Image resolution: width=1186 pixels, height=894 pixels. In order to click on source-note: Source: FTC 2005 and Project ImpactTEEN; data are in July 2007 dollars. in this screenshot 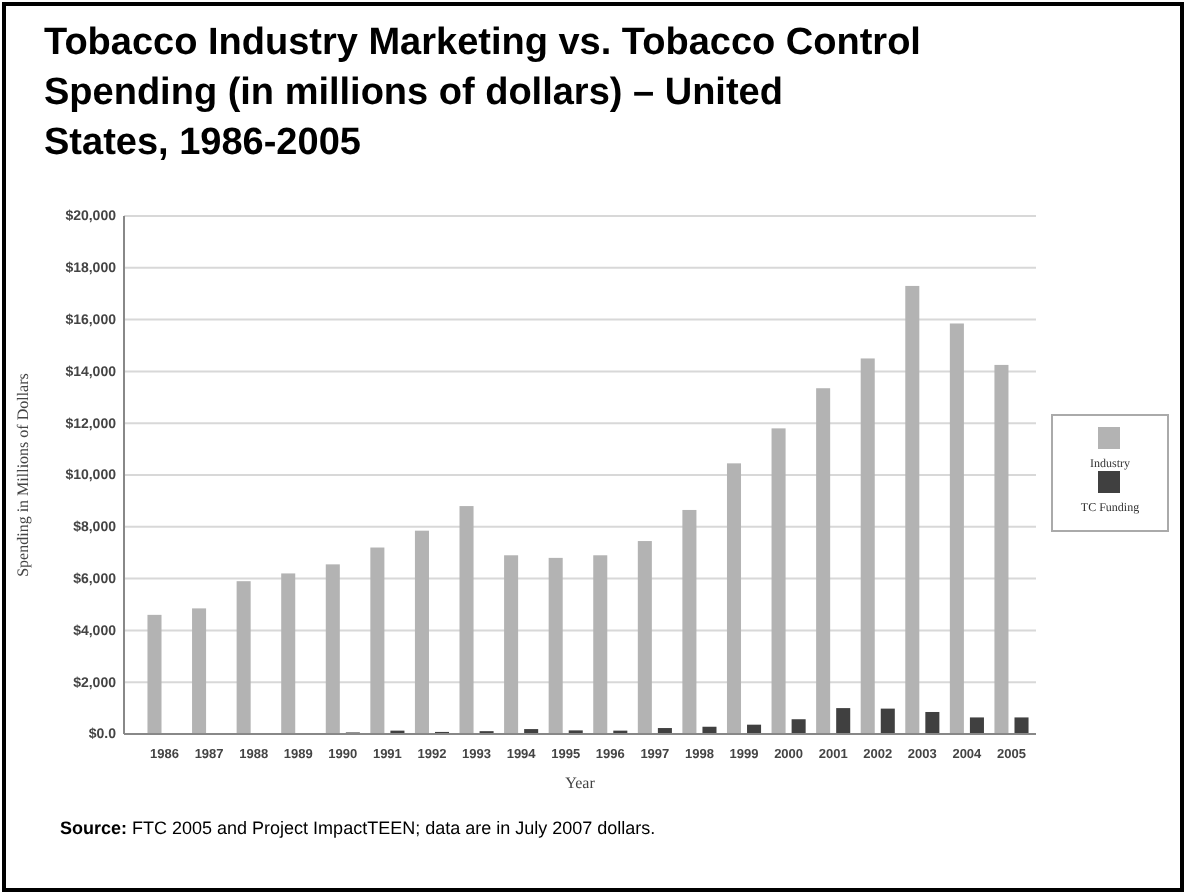, I will do `click(358, 828)`.